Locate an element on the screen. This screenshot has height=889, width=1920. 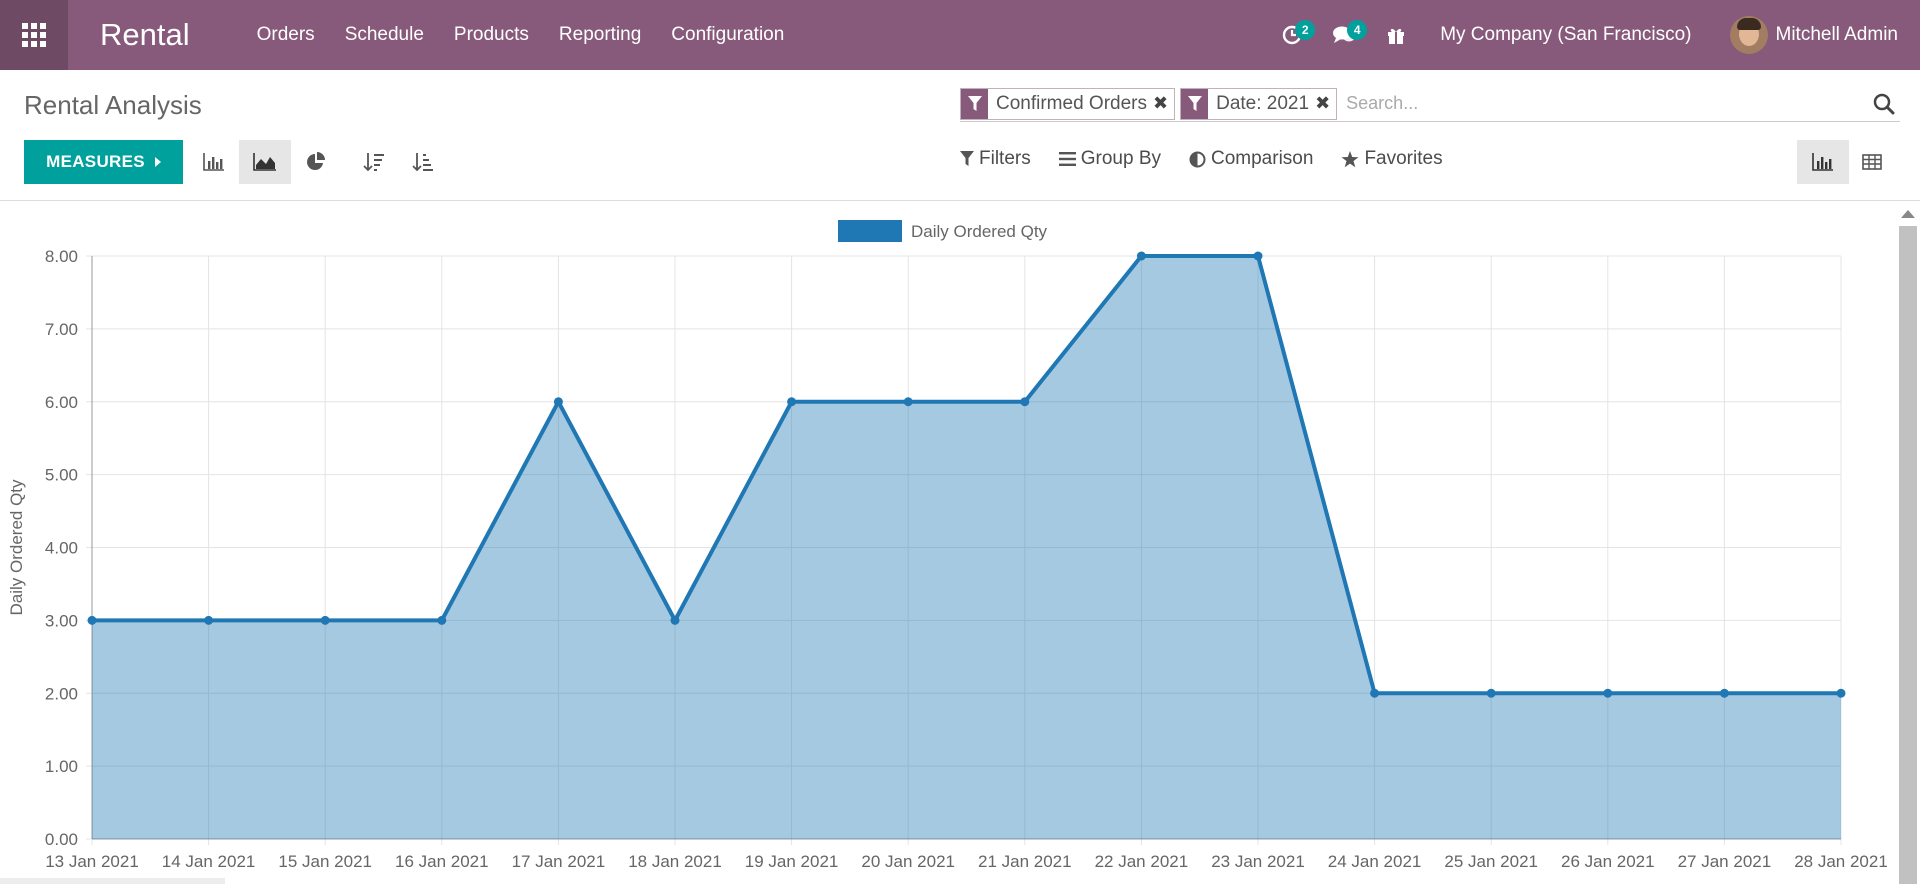
activity-badge: 2 is located at coordinates (1305, 30).